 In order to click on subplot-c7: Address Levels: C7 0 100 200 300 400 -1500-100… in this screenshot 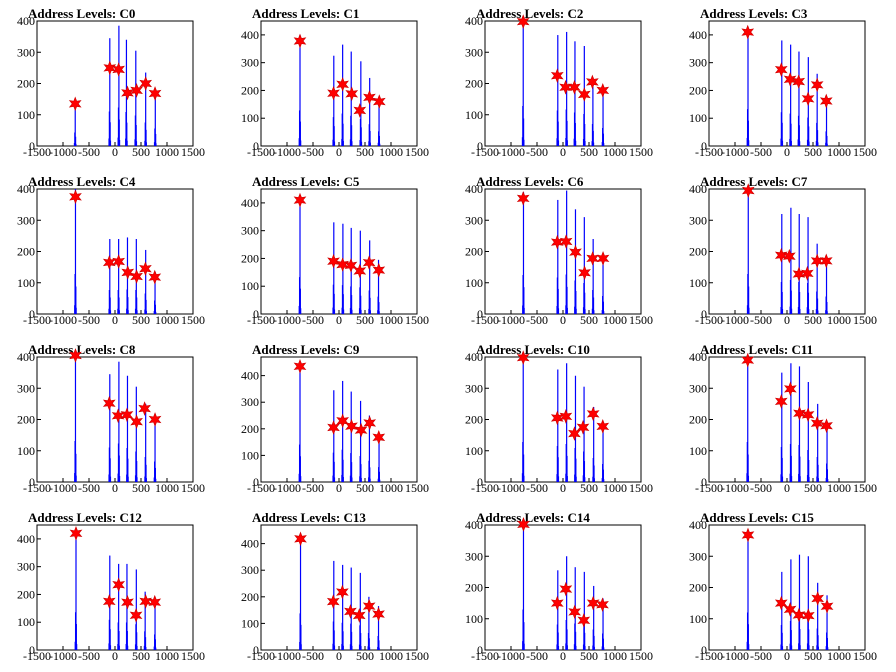, I will do `click(783, 250)`.